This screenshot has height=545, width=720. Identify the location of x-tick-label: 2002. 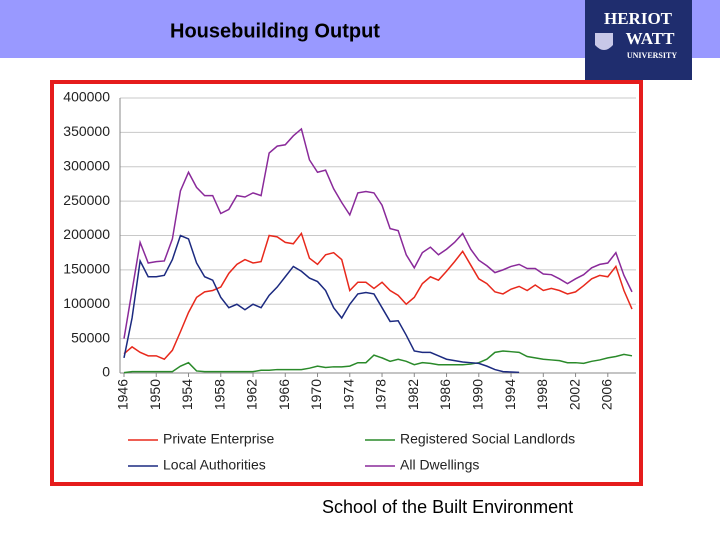
(574, 394).